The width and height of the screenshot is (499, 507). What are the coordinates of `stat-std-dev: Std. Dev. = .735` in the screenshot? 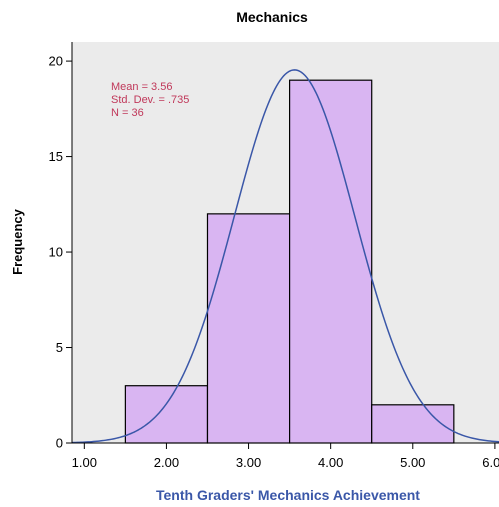 It's located at (150, 100).